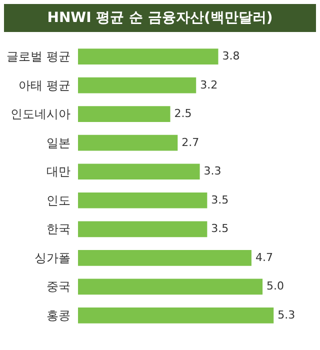 This screenshot has height=350, width=320. I want to click on data-label: 3.8, so click(231, 56).